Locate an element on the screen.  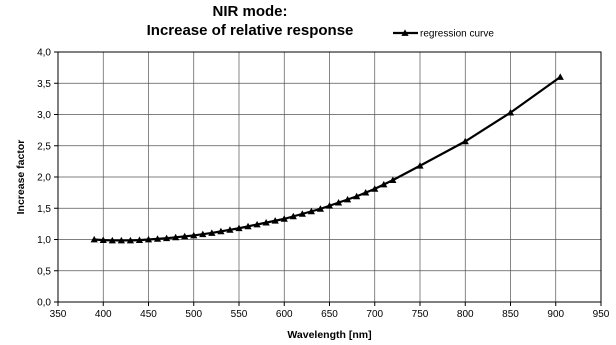
x-tick-label: 550 is located at coordinates (239, 314).